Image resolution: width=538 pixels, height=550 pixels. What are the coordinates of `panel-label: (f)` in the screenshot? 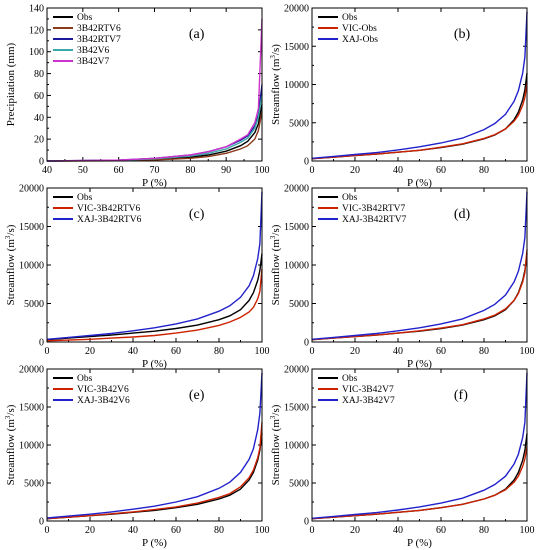 It's located at (461, 395).